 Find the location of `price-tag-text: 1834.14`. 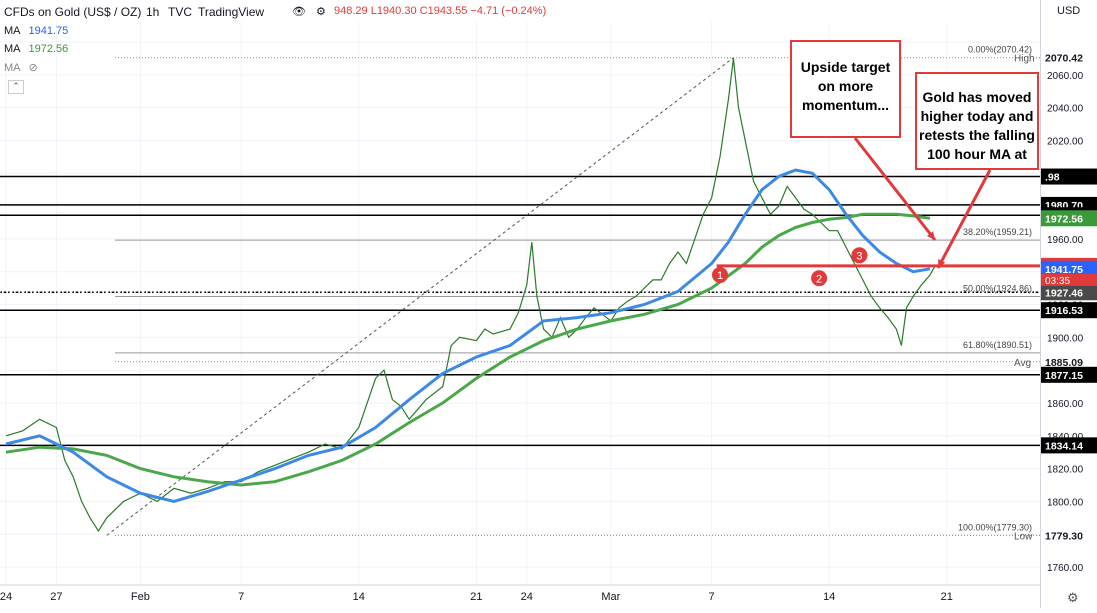

price-tag-text: 1834.14 is located at coordinates (1064, 446).